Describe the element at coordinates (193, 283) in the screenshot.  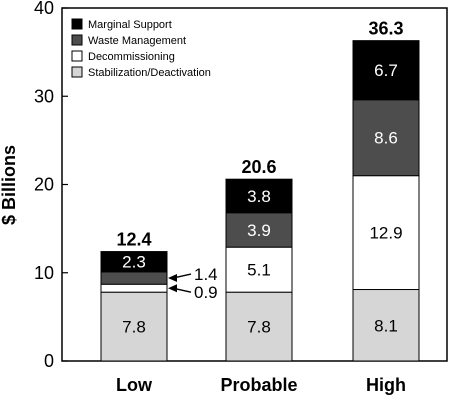
I see `callouts: 0.91.4` at that location.